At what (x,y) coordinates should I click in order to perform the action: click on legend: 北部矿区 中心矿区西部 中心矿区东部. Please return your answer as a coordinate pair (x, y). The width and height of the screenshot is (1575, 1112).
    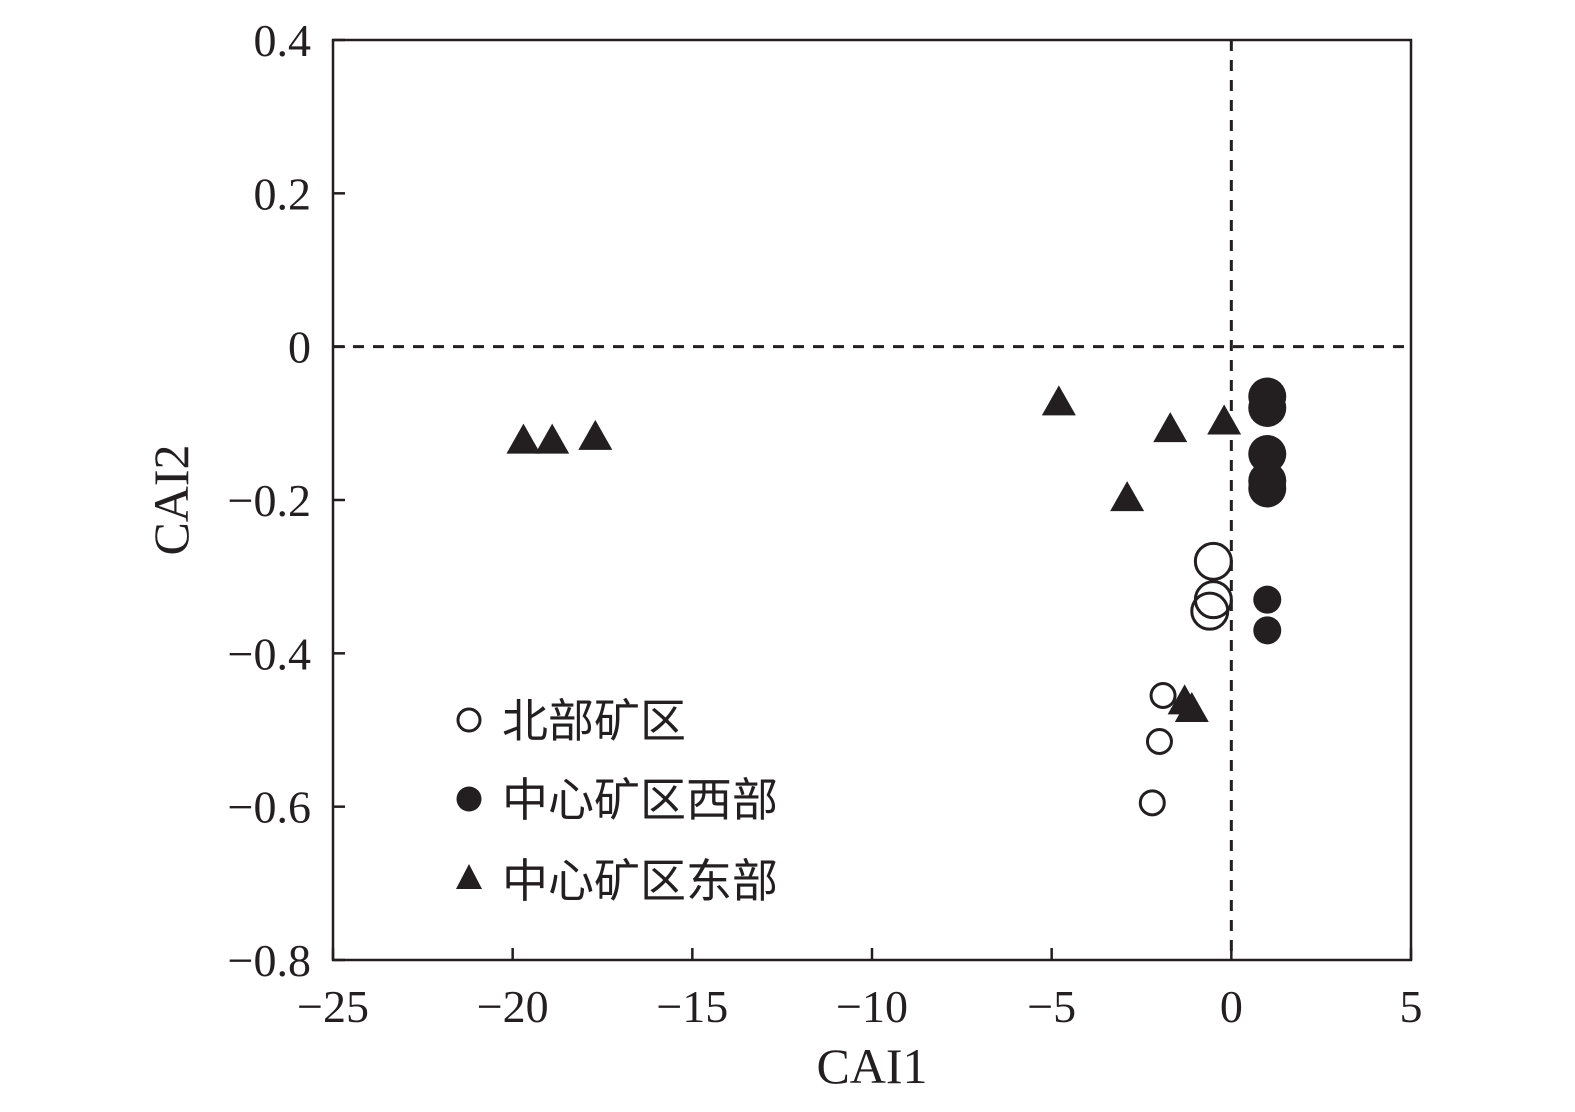
    Looking at the image, I should click on (617, 801).